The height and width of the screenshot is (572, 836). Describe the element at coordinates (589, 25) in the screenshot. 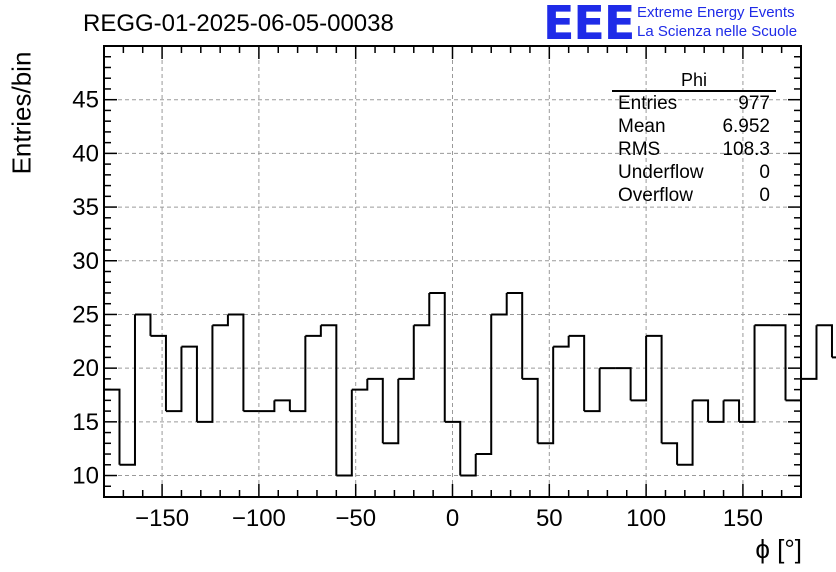

I see `eee-logo-icon: EEE` at that location.